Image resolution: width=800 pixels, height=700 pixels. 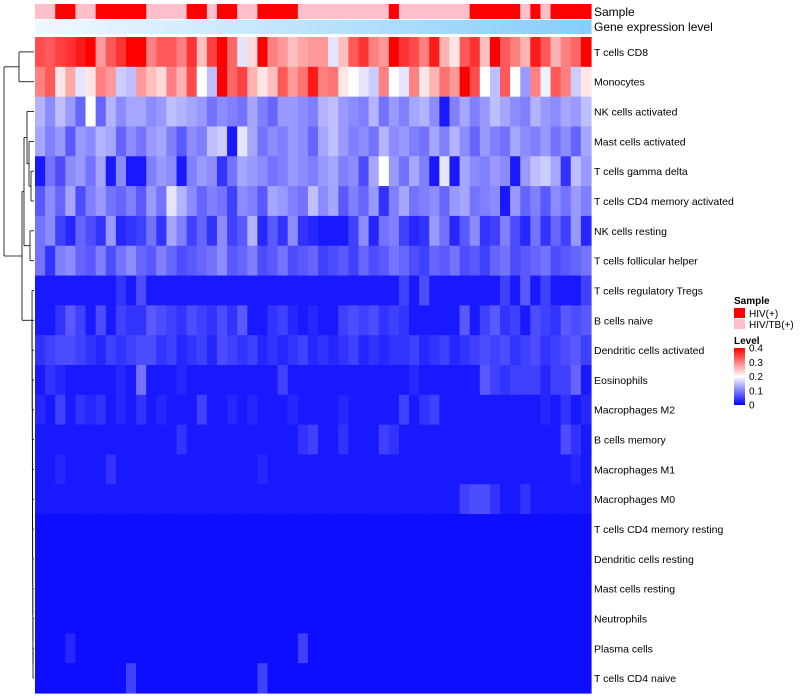 I want to click on row-label: Plasma cells, so click(x=623, y=649).